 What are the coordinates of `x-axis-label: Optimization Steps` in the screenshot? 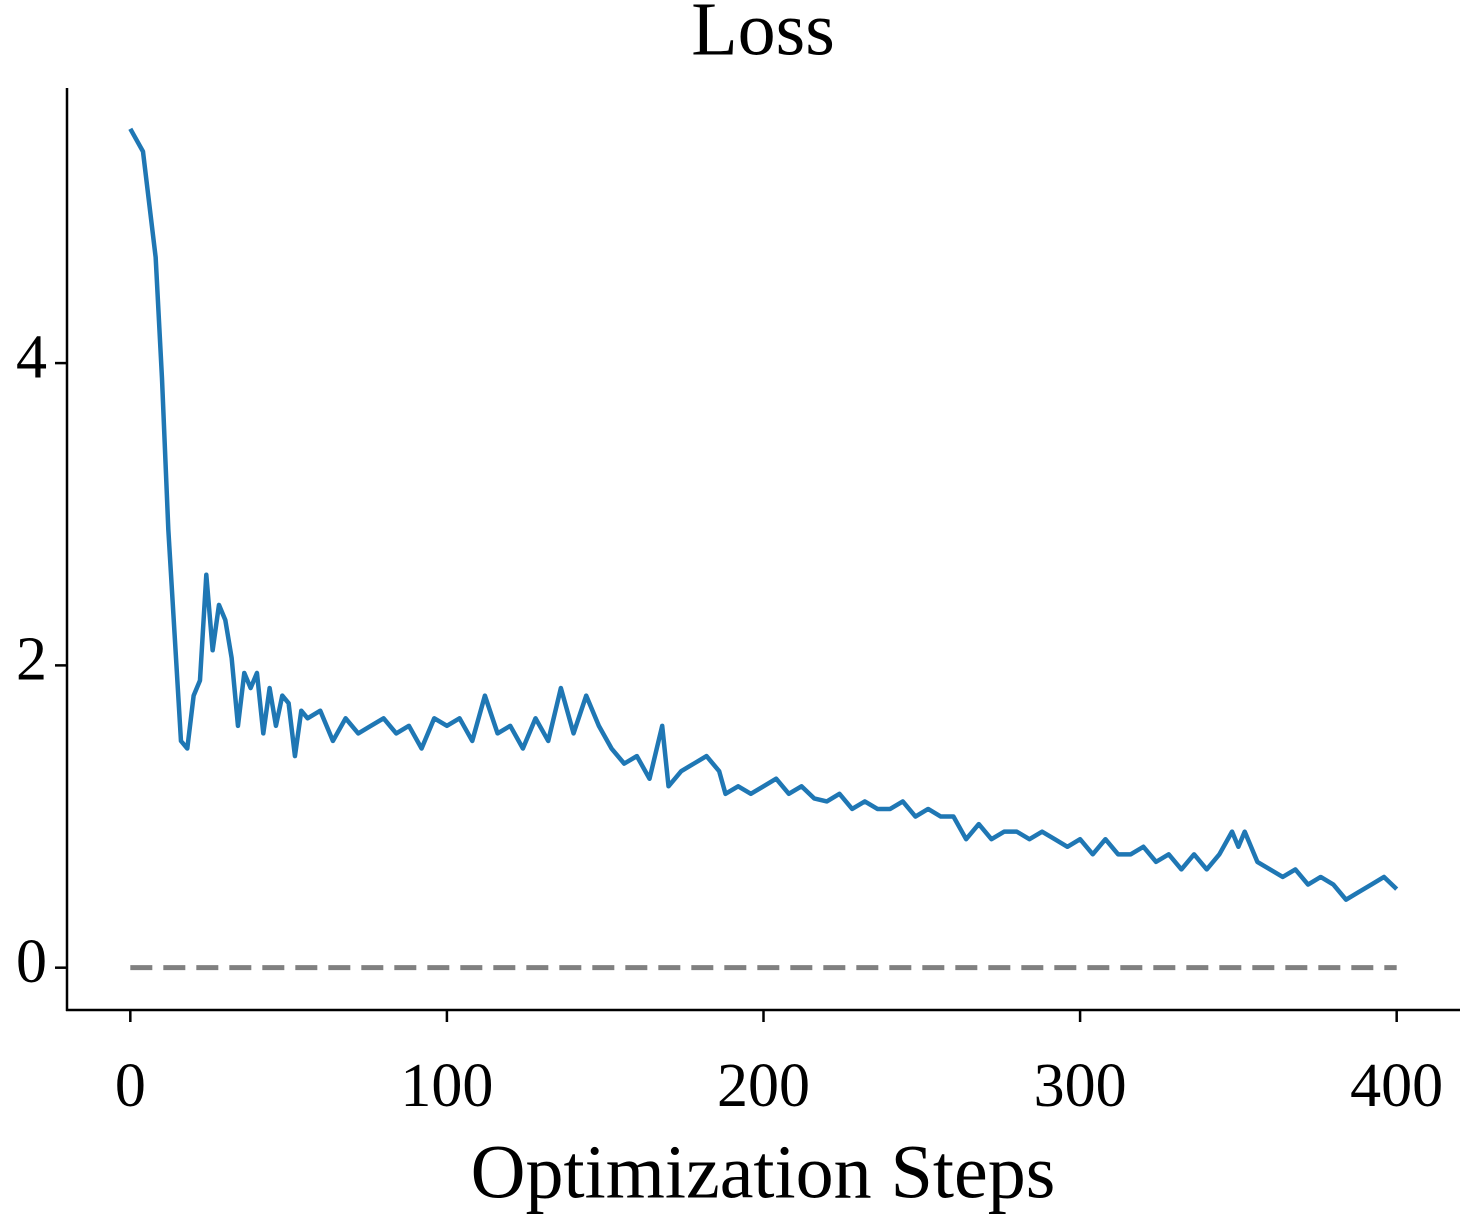 It's located at (763, 1172).